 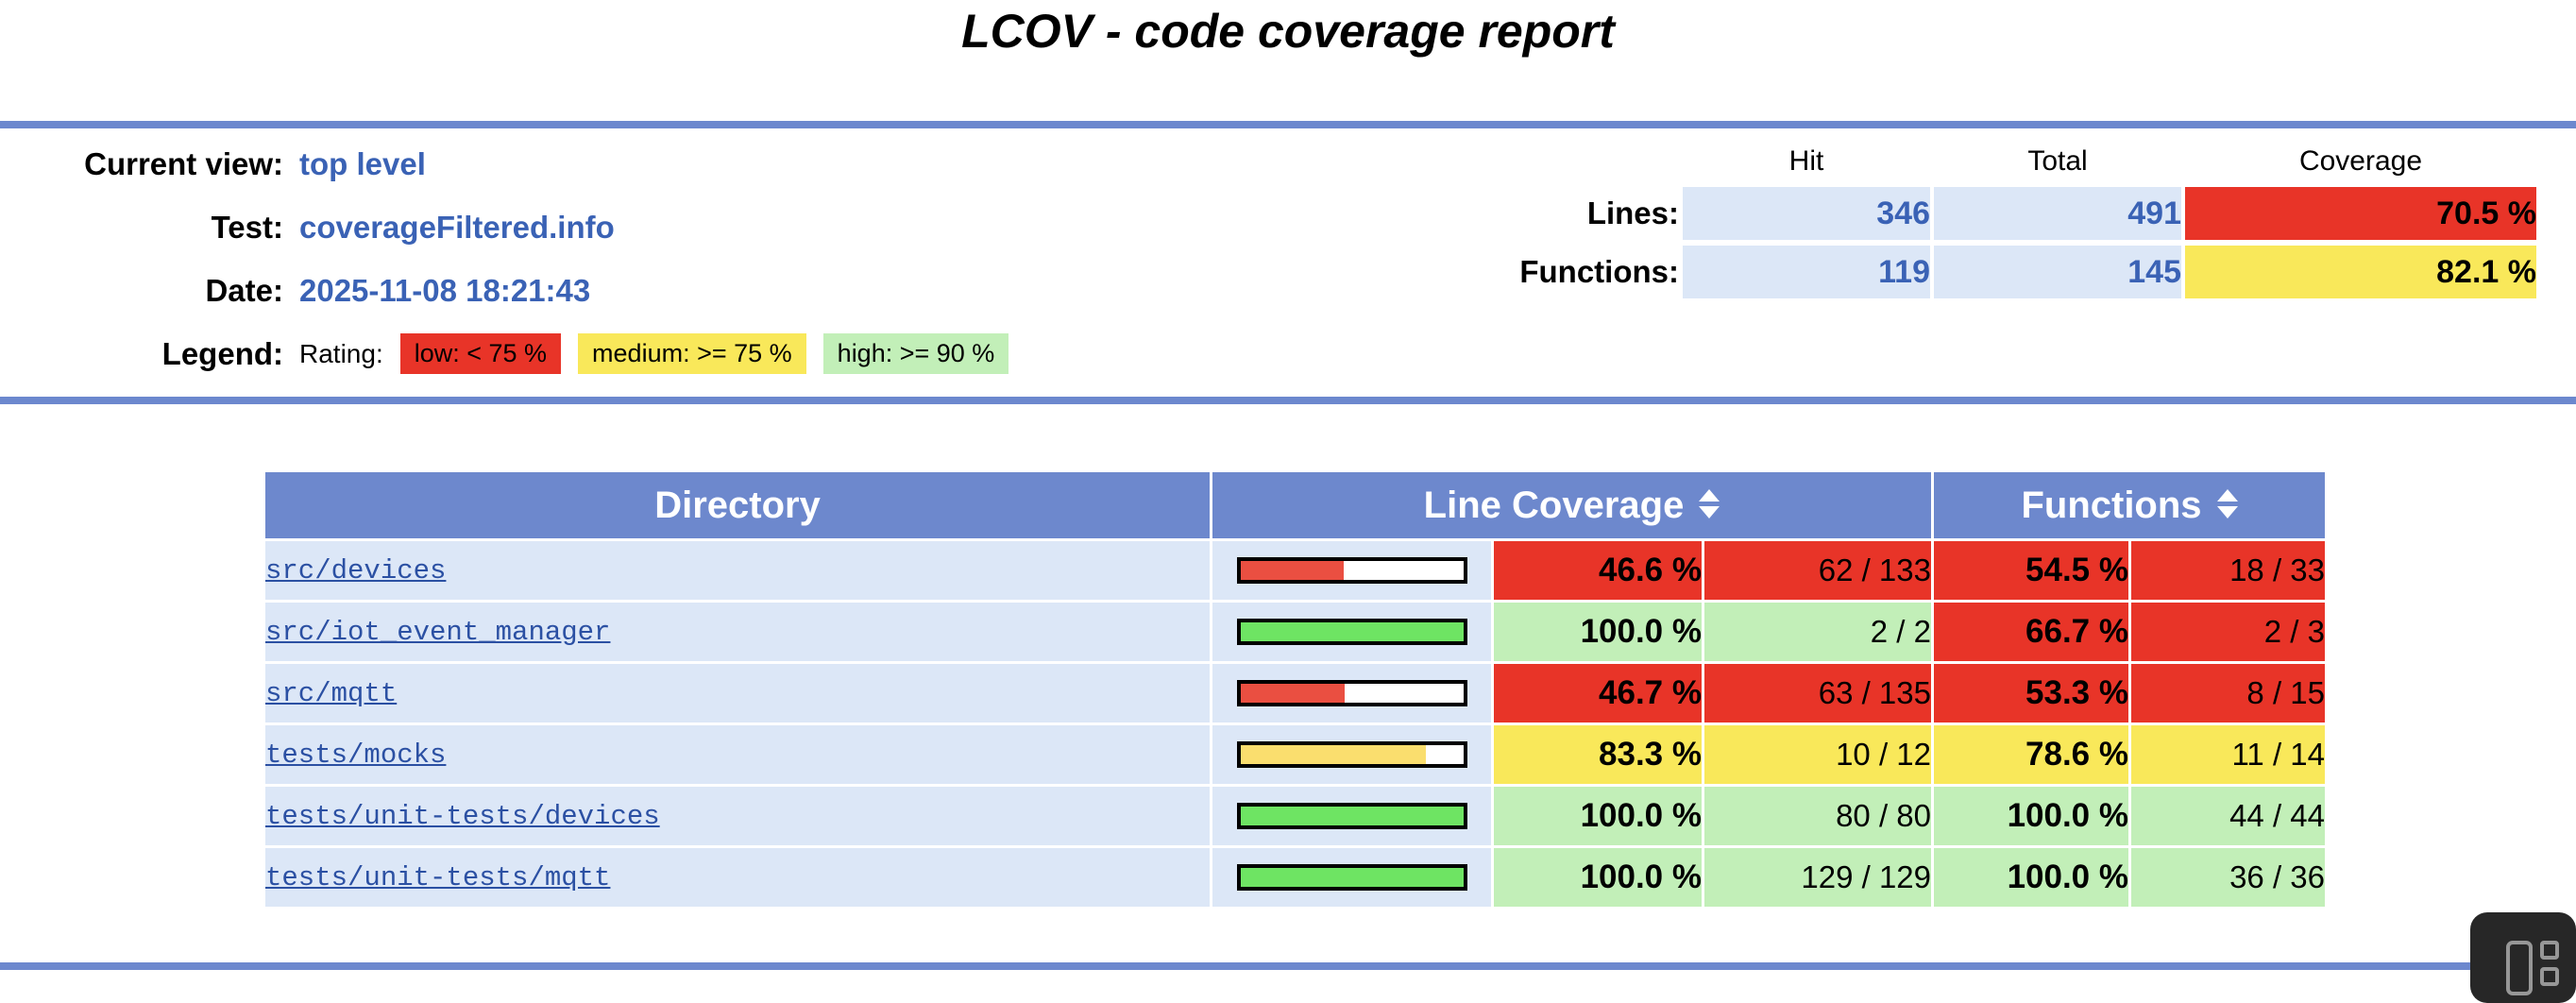 I want to click on line-coverage-ratio-cell: 63 / 135, so click(x=1817, y=693).